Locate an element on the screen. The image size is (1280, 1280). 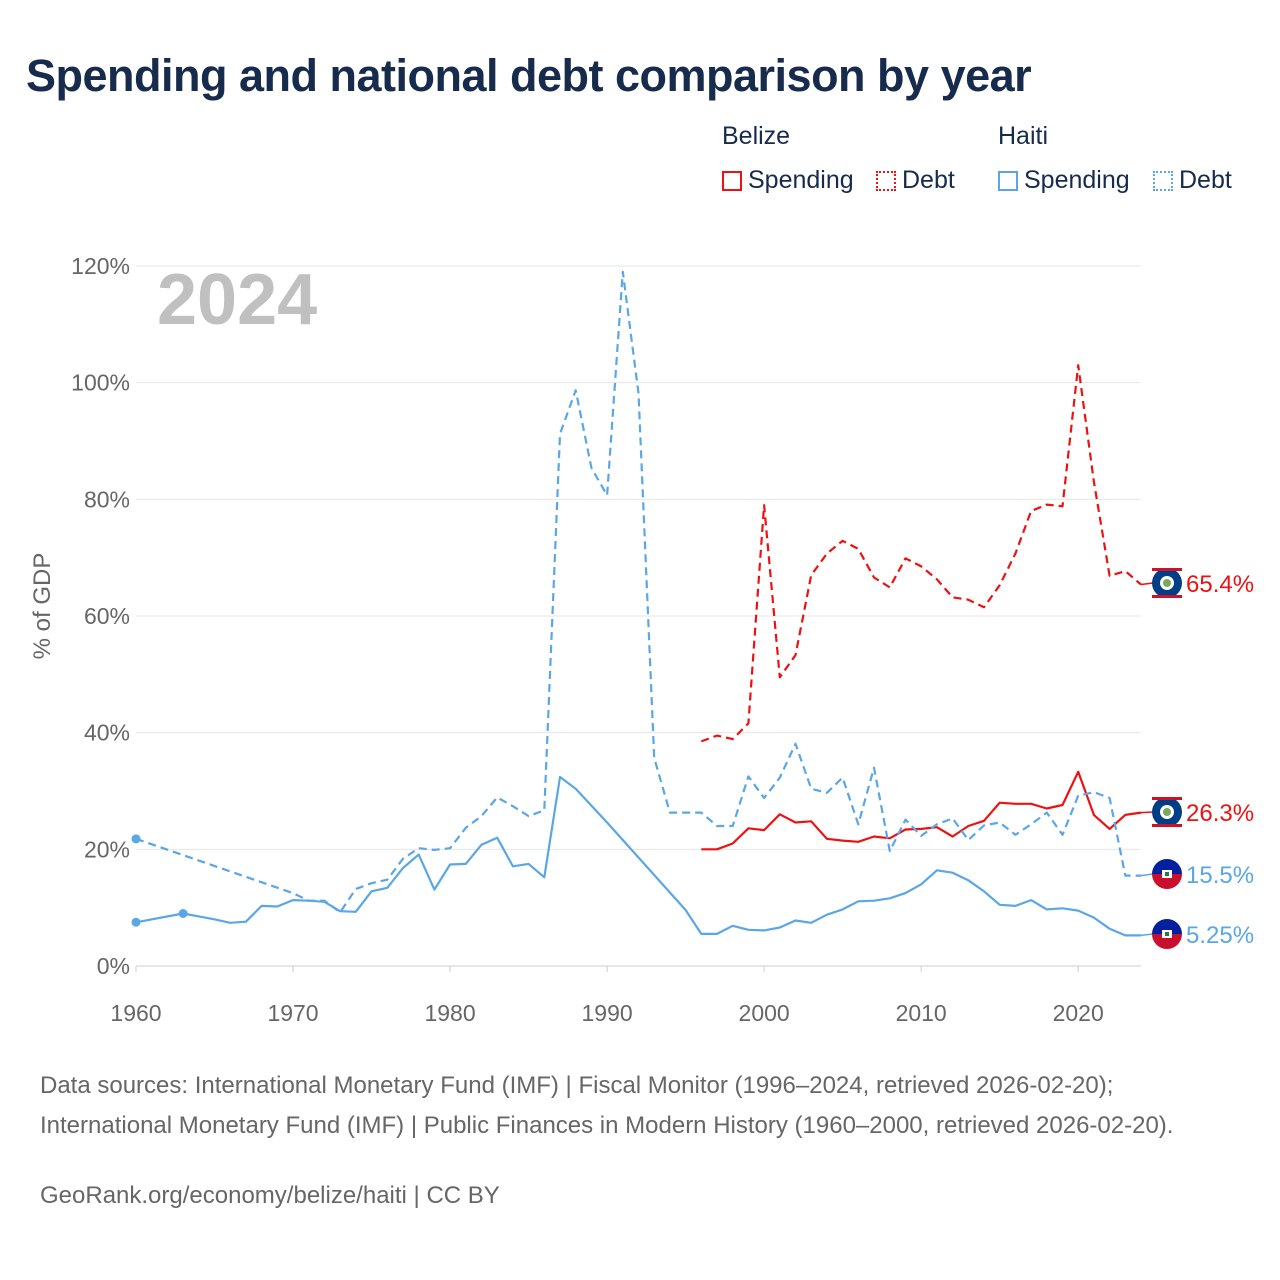
y-axis-title: % of GDP is located at coordinates (42, 606).